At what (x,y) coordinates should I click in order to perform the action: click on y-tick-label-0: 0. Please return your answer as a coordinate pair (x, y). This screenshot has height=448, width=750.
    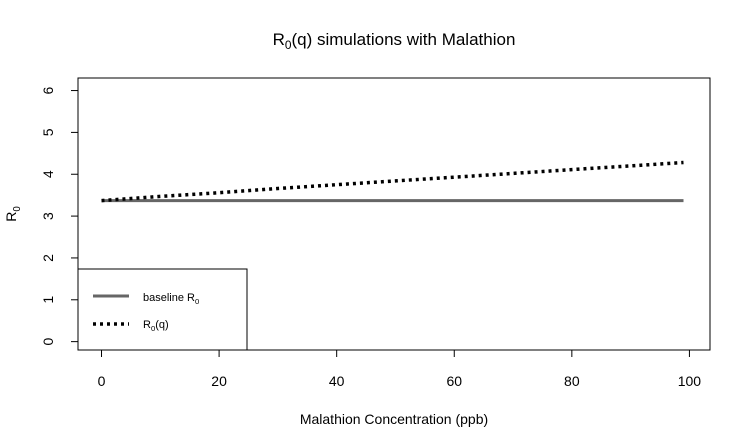
    Looking at the image, I should click on (48, 342).